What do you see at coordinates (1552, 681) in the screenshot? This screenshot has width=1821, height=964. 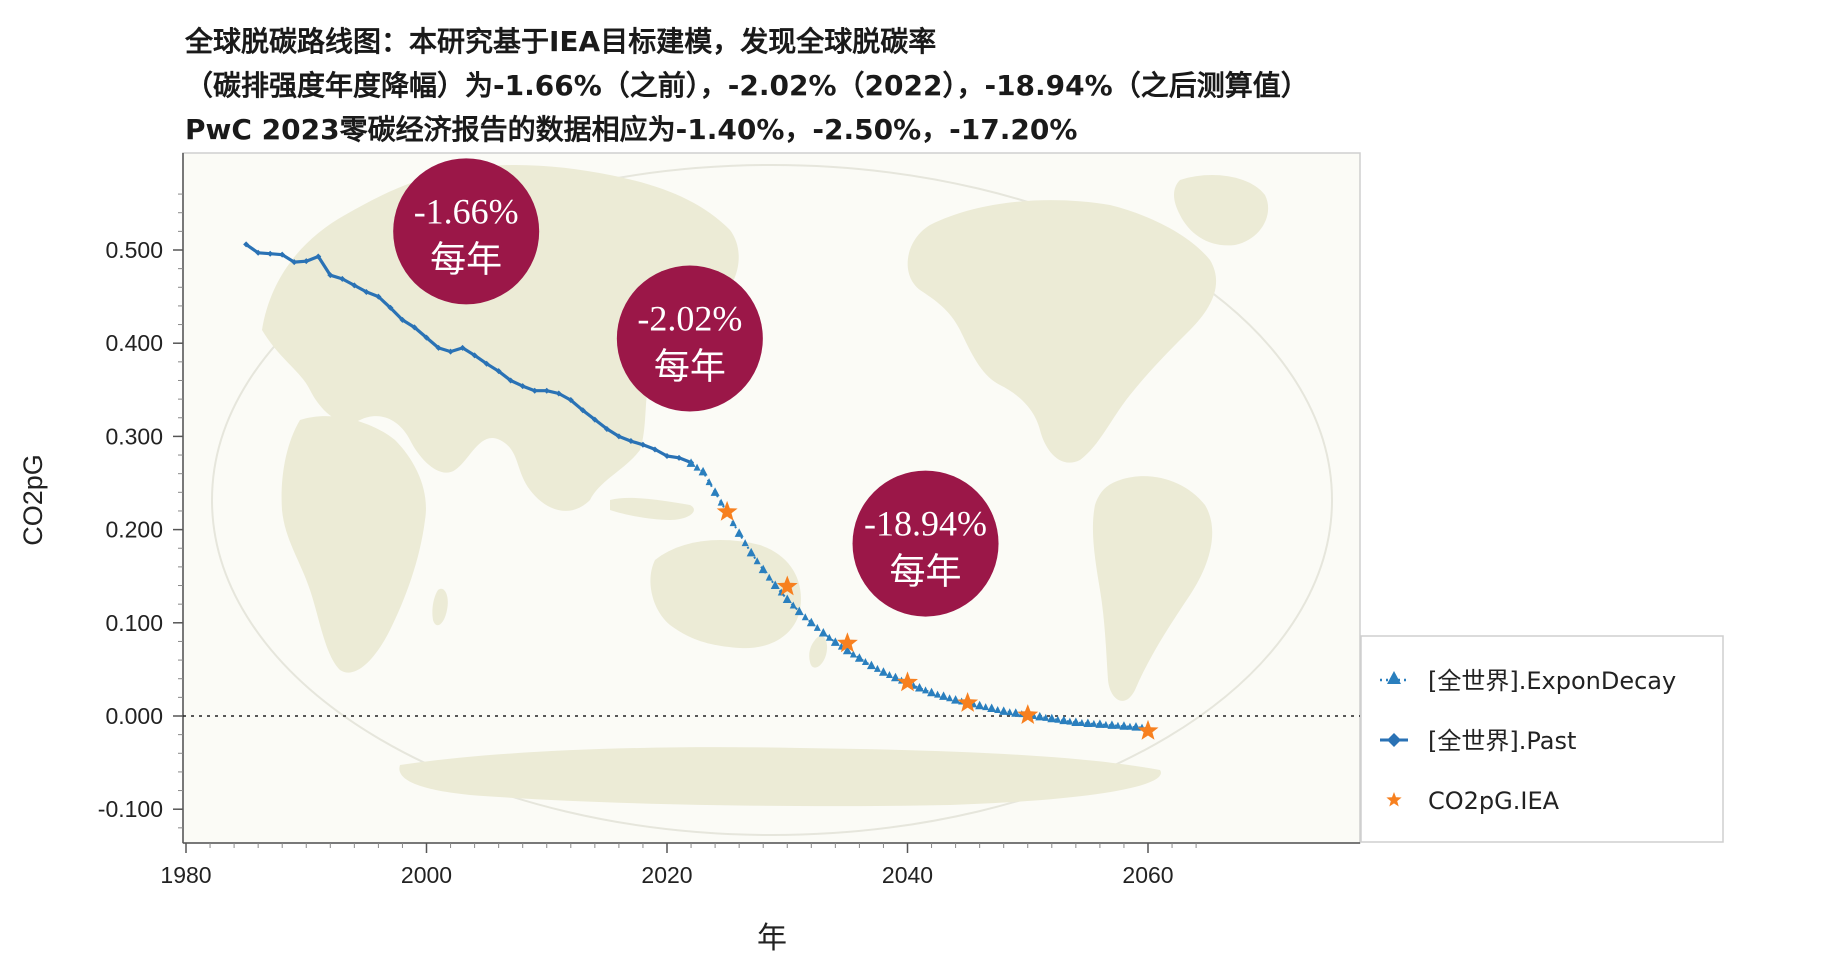 I see `legend-label-expondecay: [全世界].ExponDecay` at bounding box center [1552, 681].